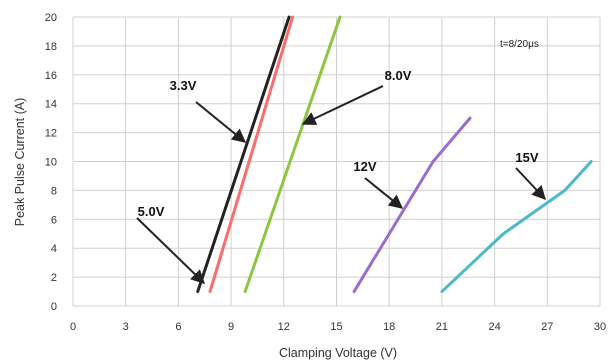 The height and width of the screenshot is (364, 609). What do you see at coordinates (600, 327) in the screenshot?
I see `x-tick-label: 30` at bounding box center [600, 327].